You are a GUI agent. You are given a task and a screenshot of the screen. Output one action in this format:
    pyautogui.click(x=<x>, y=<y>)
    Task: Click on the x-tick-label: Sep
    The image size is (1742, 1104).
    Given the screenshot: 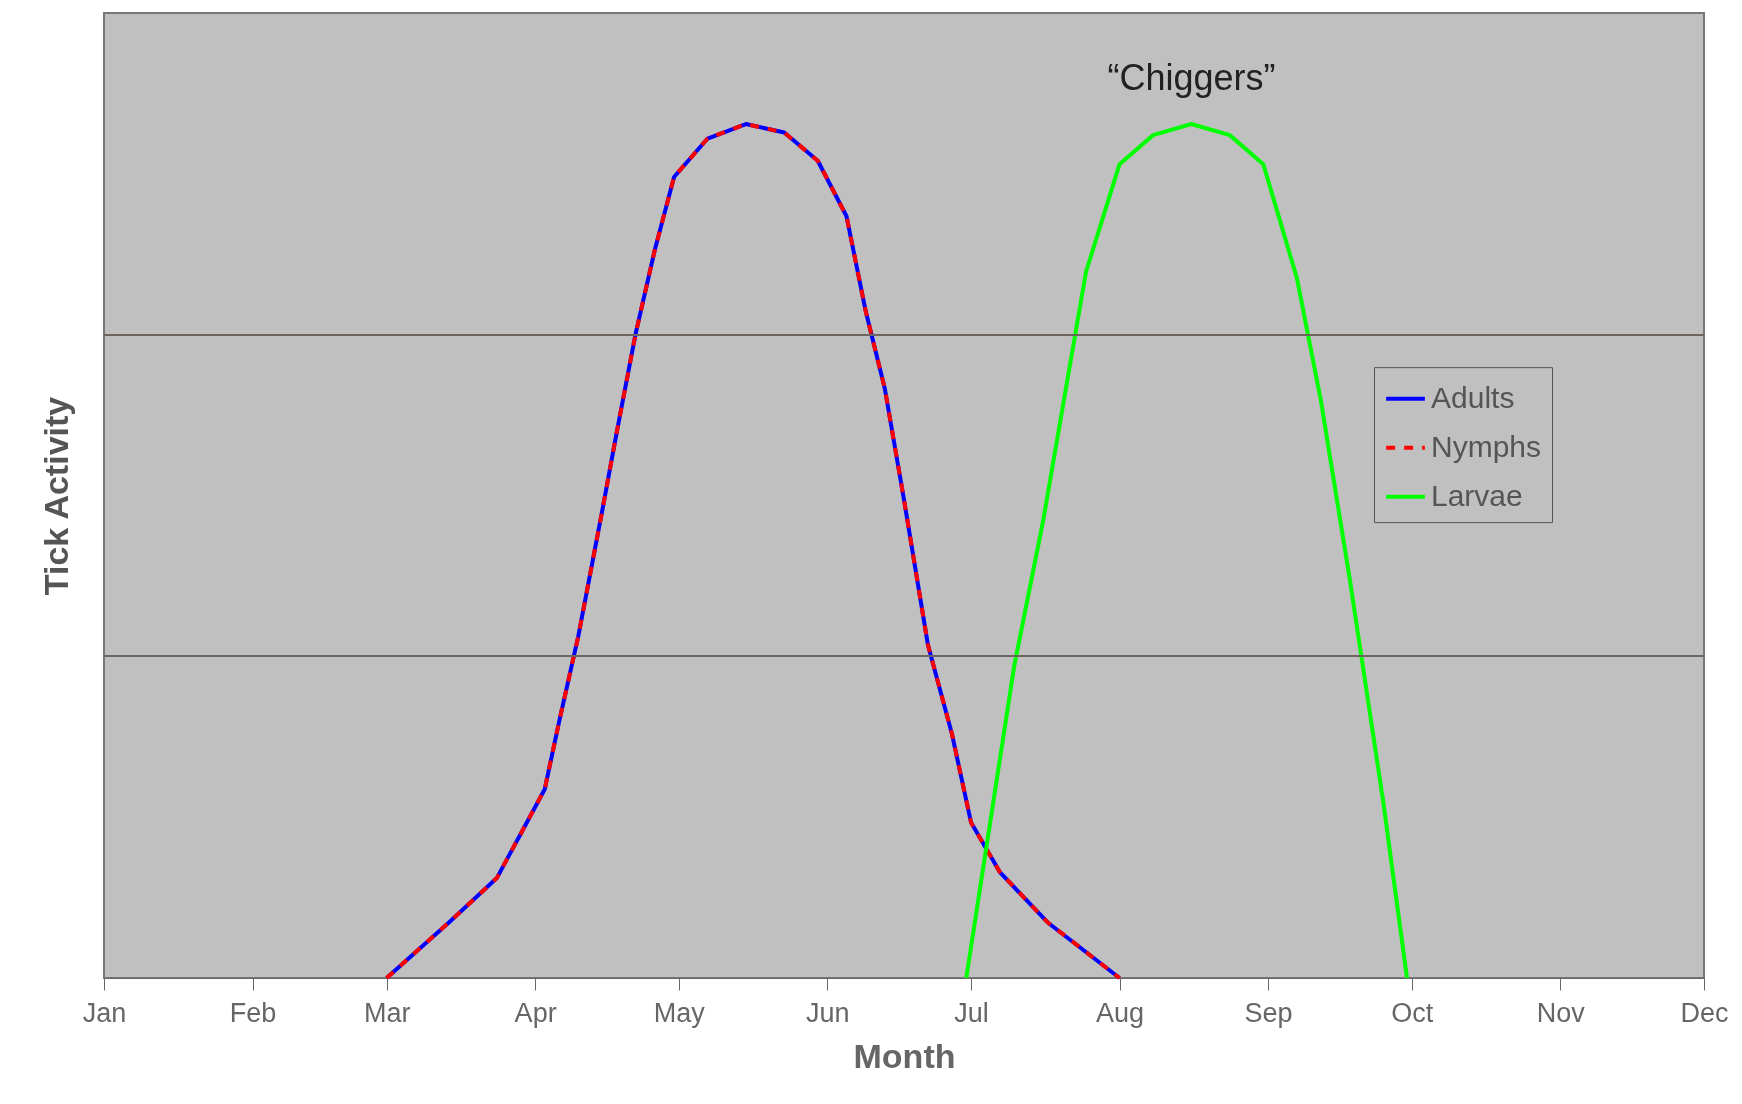 What is the action you would take?
    pyautogui.click(x=1268, y=1012)
    